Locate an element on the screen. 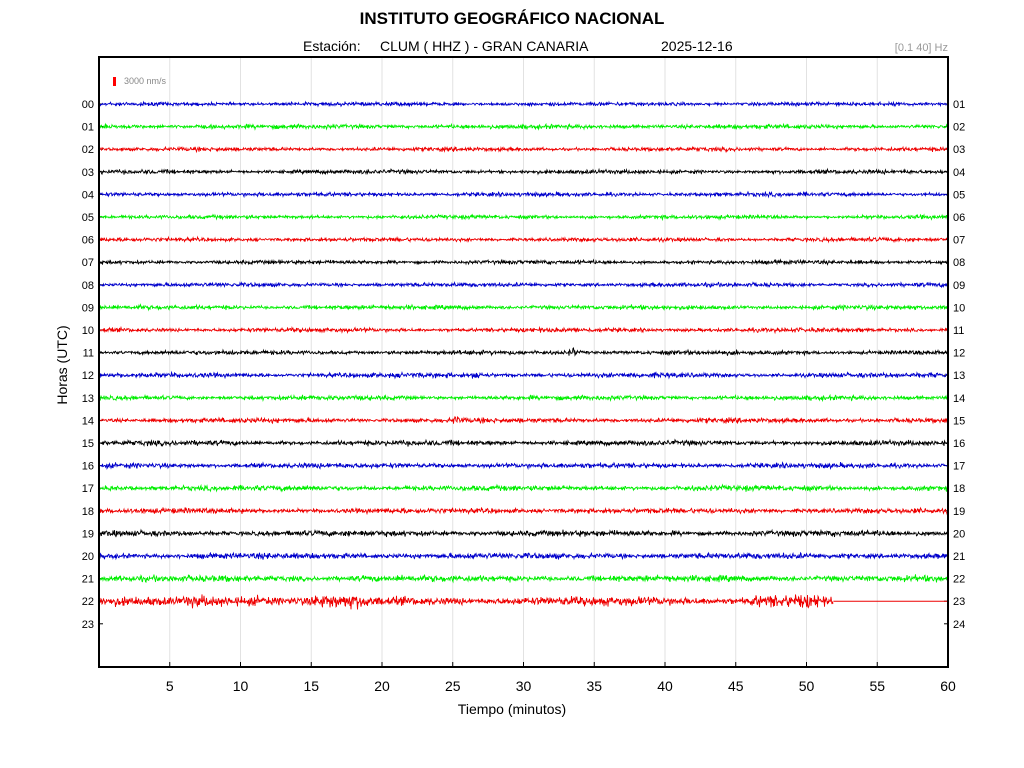 This screenshot has height=768, width=1024. hour-label-left: 22 is located at coordinates (88, 602).